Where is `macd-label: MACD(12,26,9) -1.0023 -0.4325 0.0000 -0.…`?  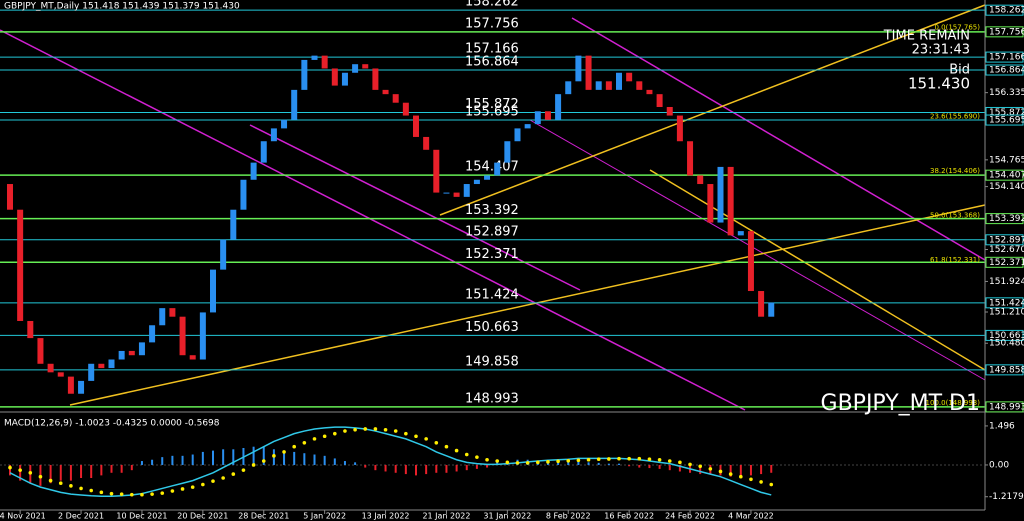
macd-label: MACD(12,26,9) -1.0023 -0.4325 0.0000 -0.… is located at coordinates (112, 424).